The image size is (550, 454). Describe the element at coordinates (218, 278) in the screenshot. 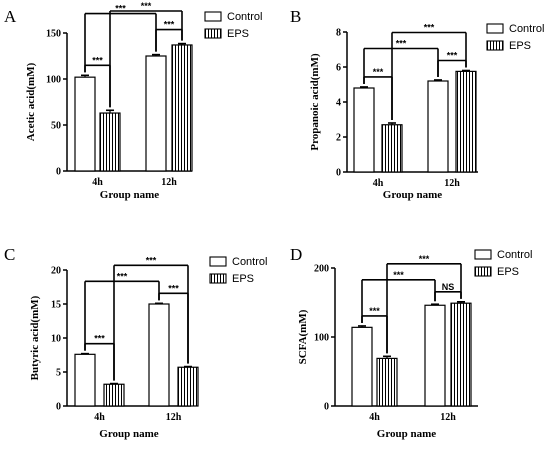

I see `panel-c-legend-swatch-eps` at that location.